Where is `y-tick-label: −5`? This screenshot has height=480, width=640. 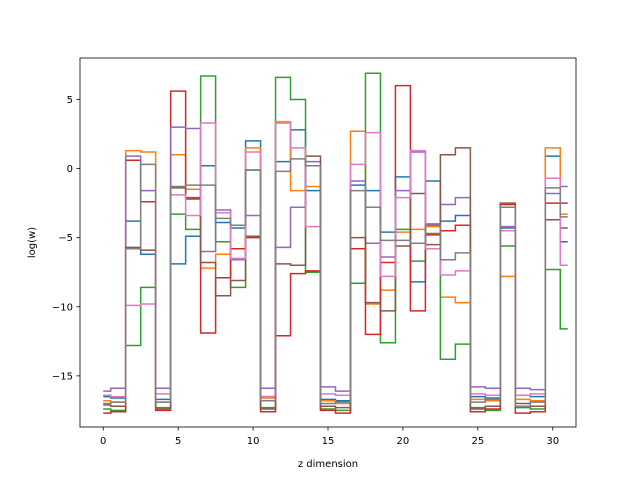 y-tick-label: −5 is located at coordinates (65, 238).